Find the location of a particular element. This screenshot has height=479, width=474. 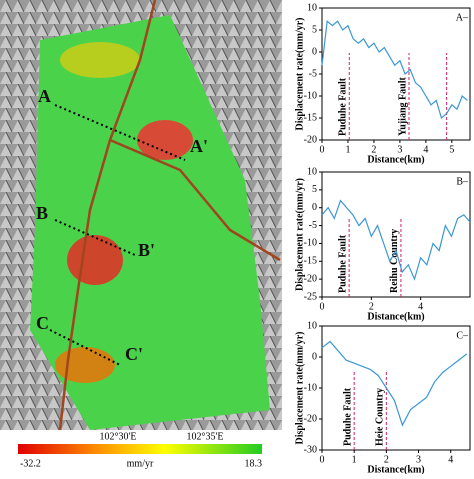

plot-frame is located at coordinates (396, 234).